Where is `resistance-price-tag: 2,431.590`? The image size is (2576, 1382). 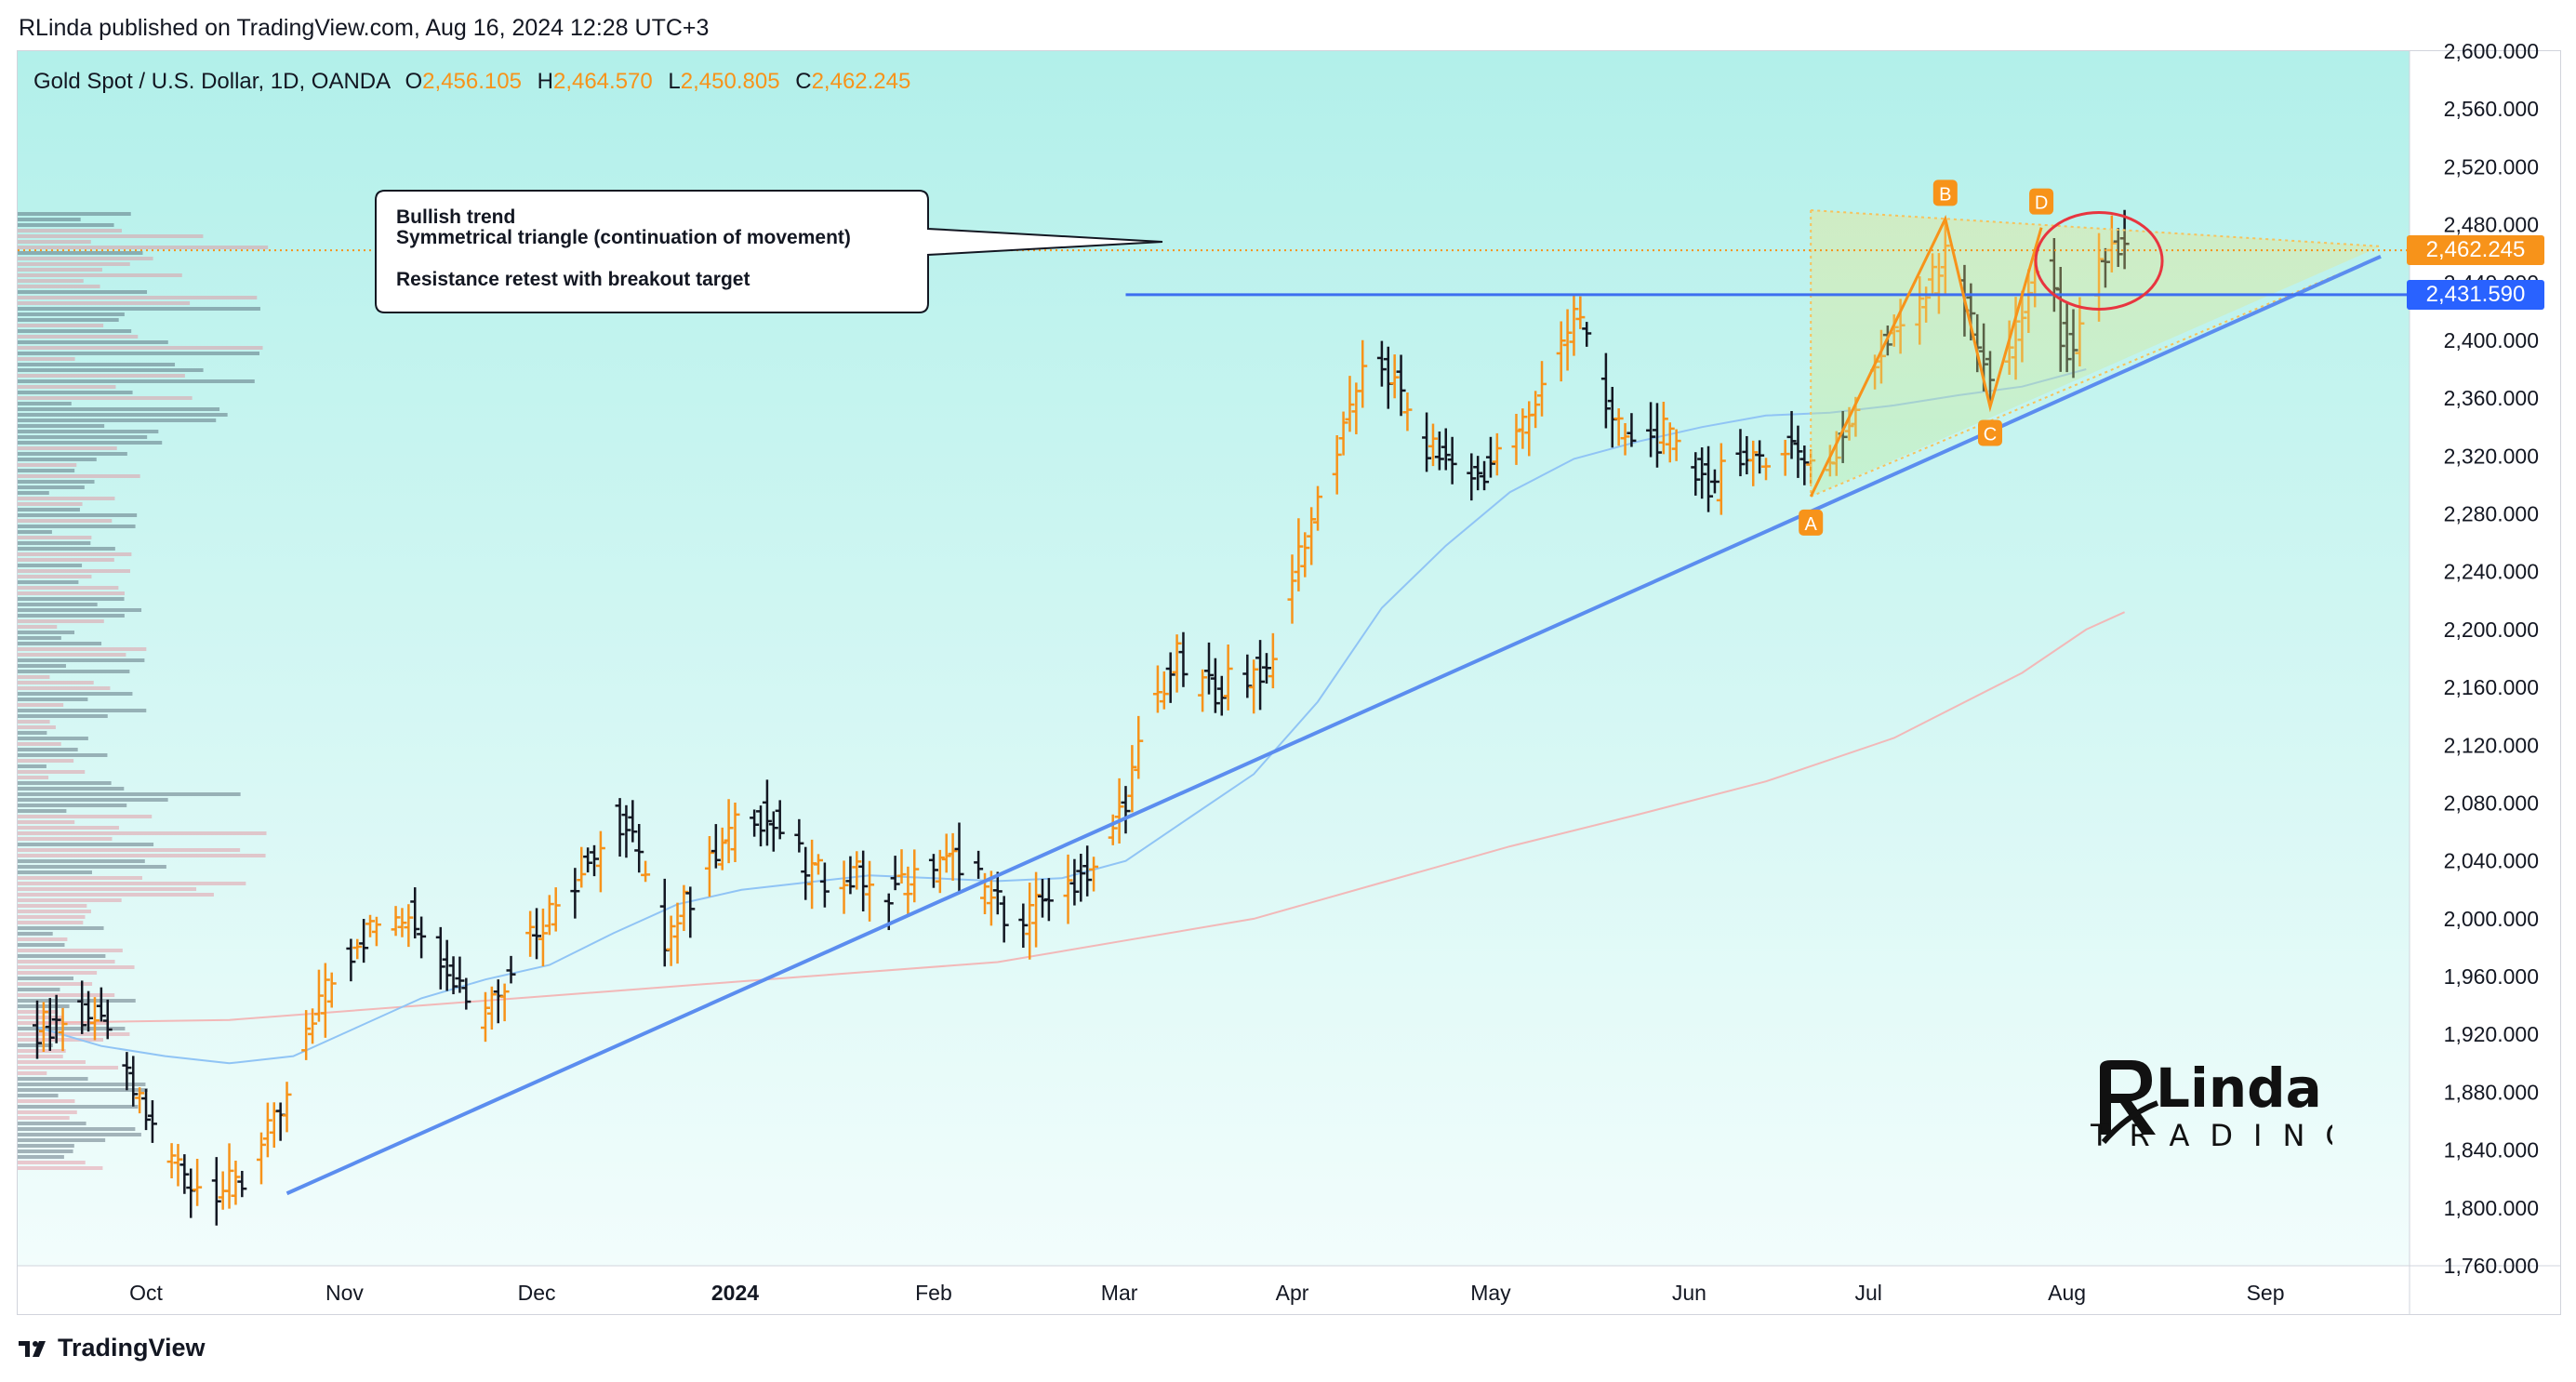
resistance-price-tag: 2,431.590 is located at coordinates (2475, 294).